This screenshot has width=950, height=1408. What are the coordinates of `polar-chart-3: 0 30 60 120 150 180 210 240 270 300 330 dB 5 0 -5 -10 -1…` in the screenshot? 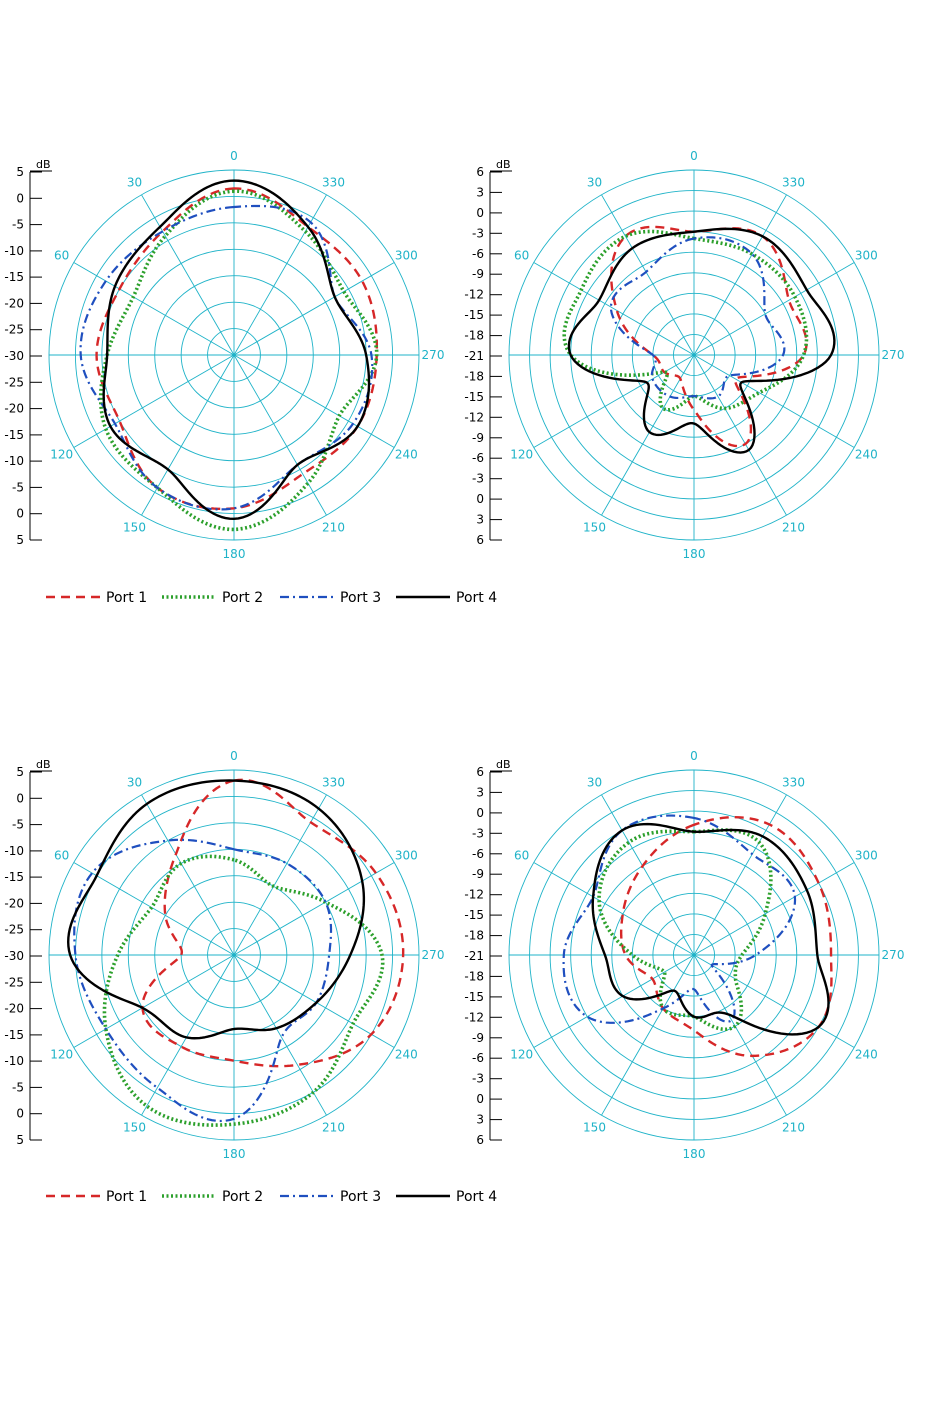 It's located at (224, 955).